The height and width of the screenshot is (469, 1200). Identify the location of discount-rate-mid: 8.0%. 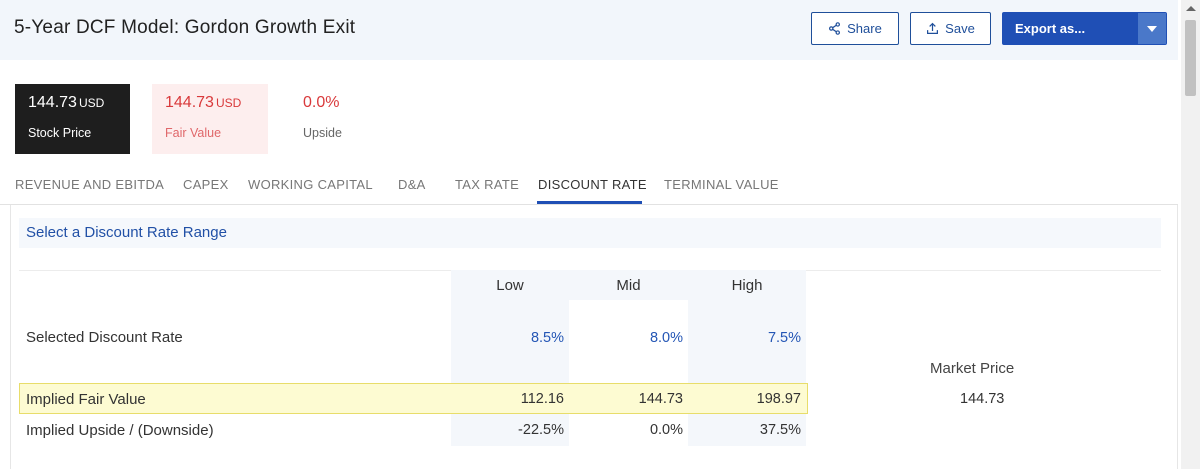
(666, 338).